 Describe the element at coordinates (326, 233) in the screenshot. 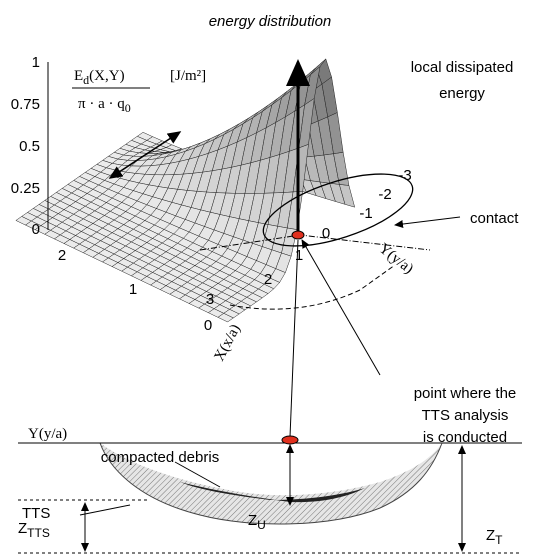

I see `y-tick-label: 0` at that location.